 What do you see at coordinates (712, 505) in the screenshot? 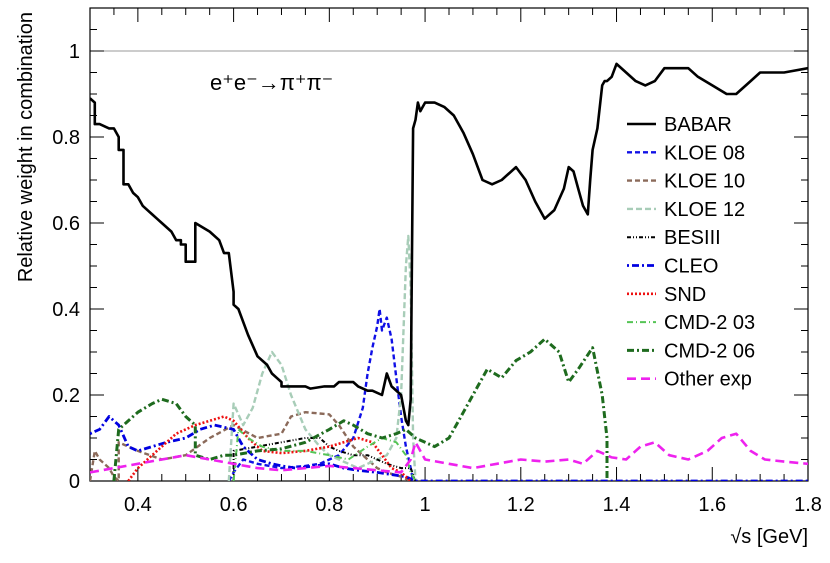
I see `x-tick-label: 1.6` at bounding box center [712, 505].